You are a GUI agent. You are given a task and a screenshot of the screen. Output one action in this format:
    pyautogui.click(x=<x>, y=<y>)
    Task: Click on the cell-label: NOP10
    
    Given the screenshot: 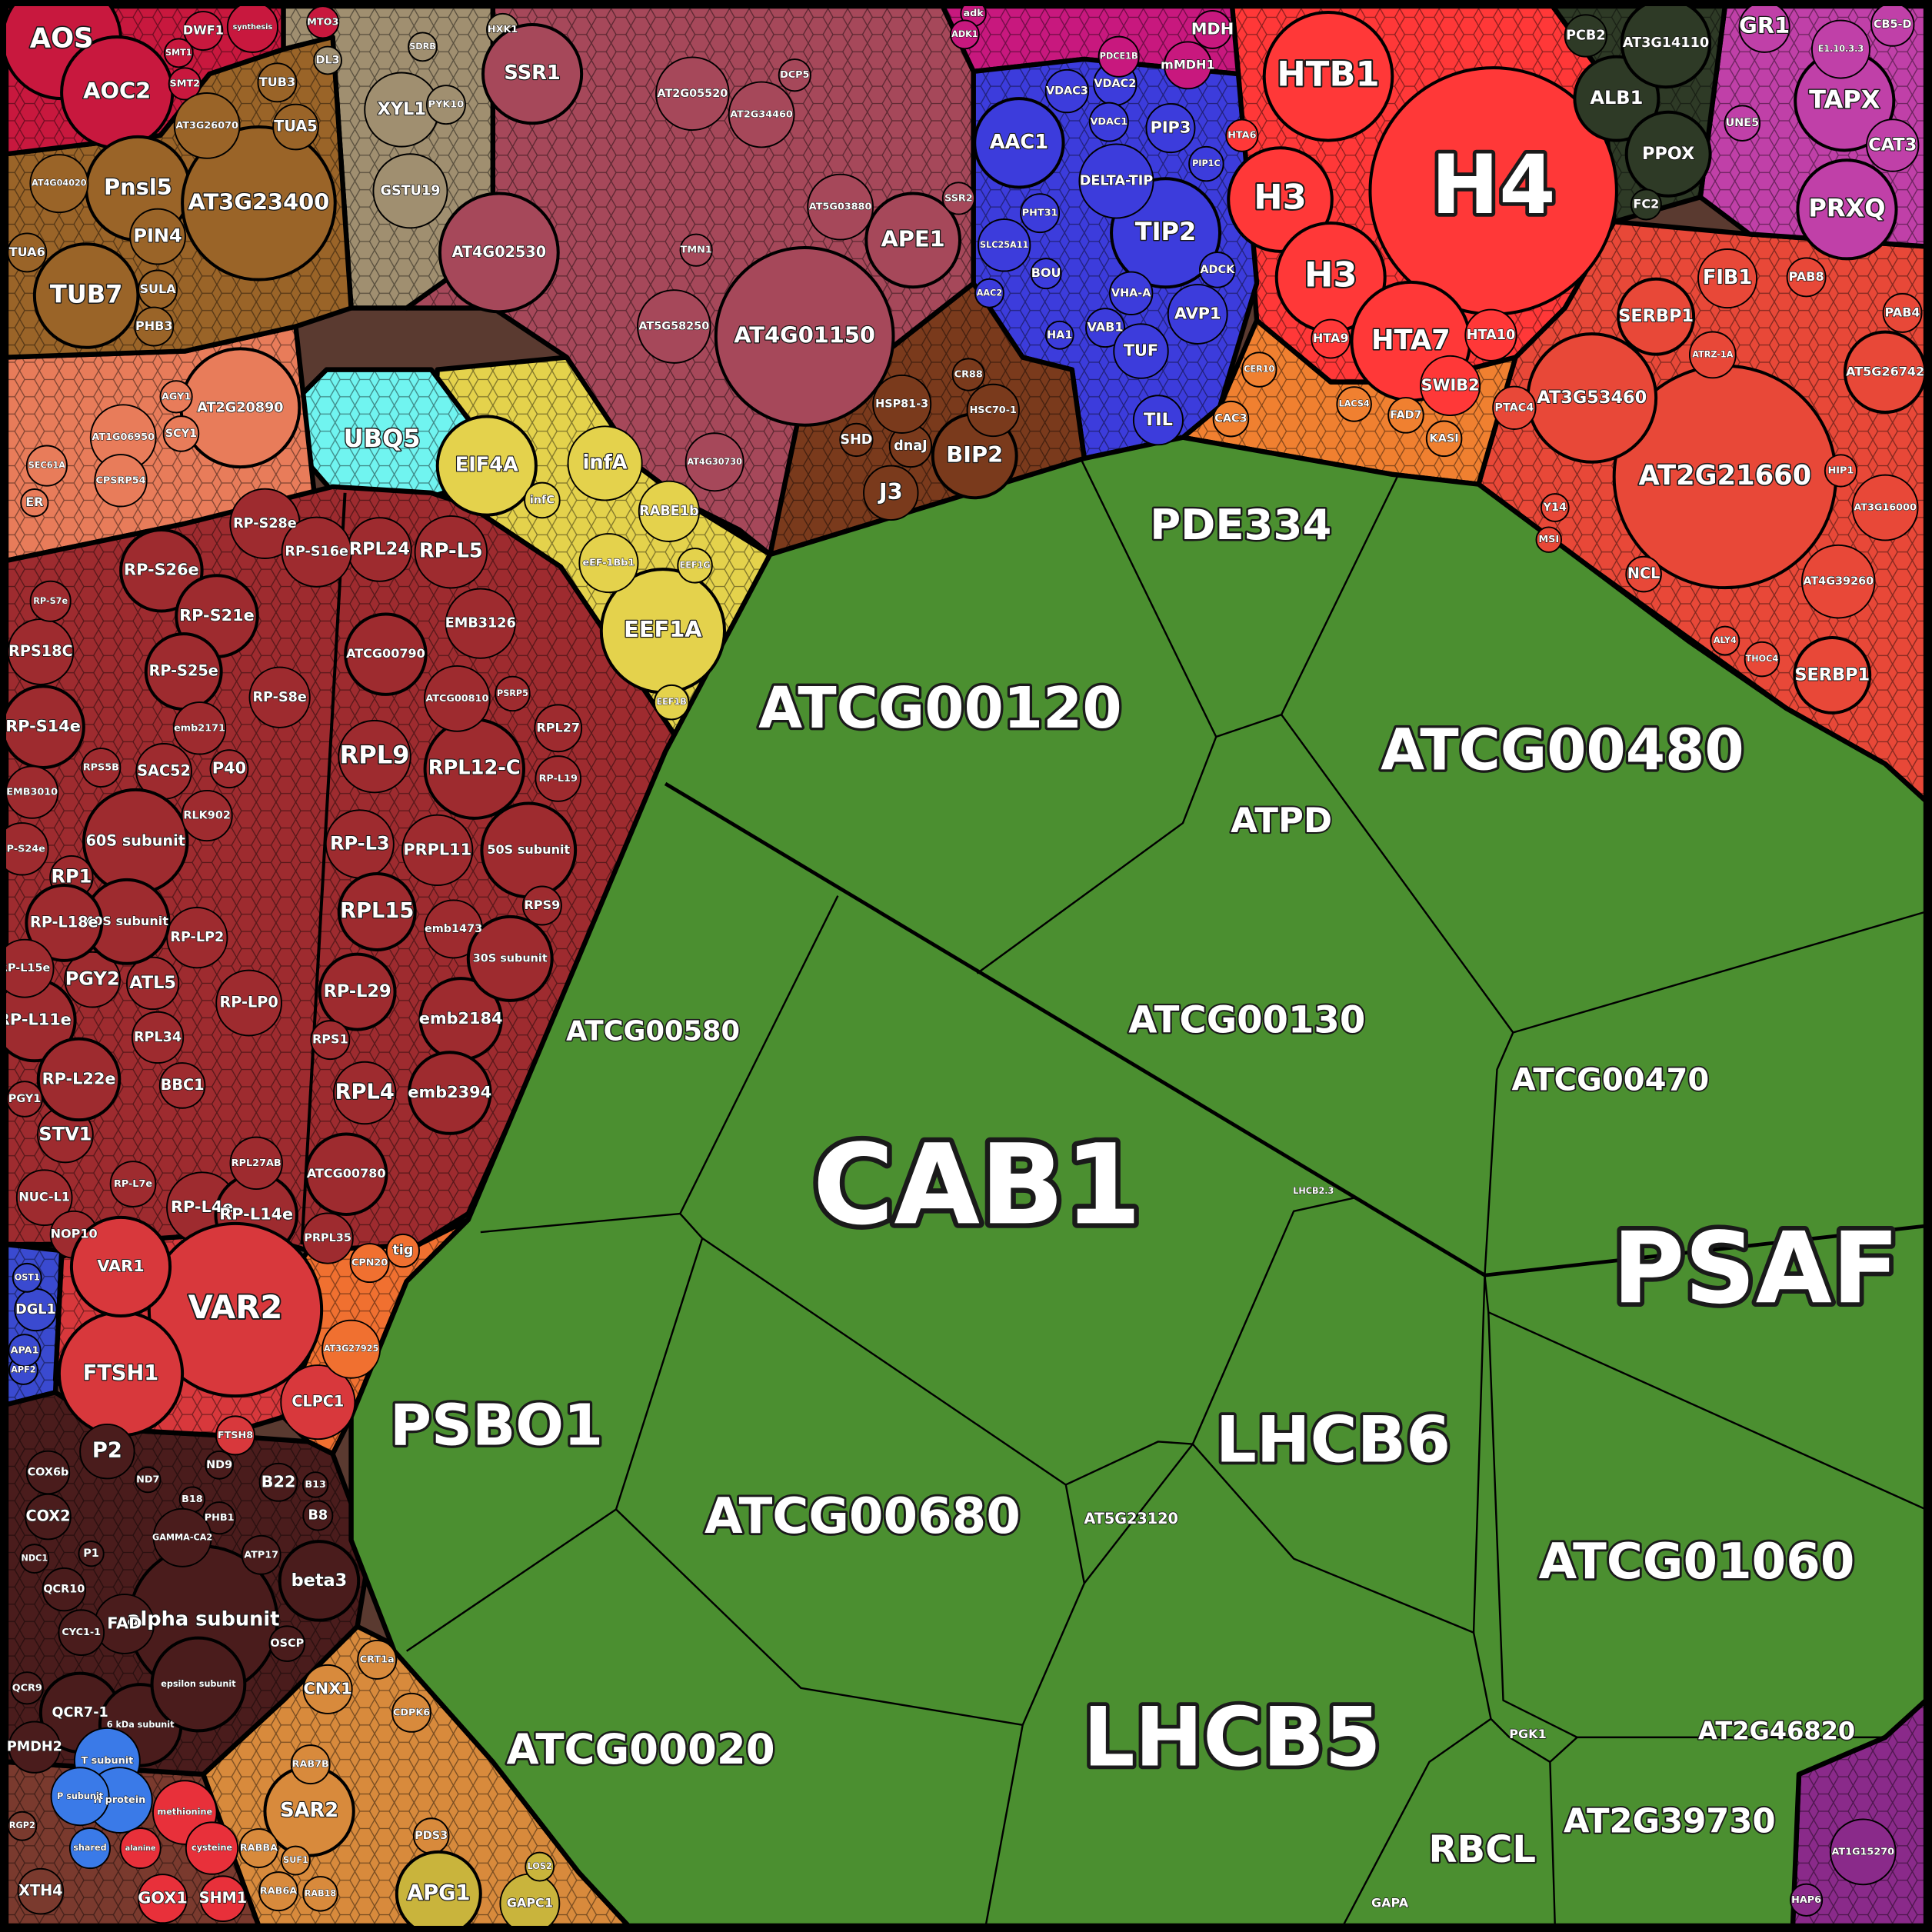 What is the action you would take?
    pyautogui.click(x=74, y=1234)
    